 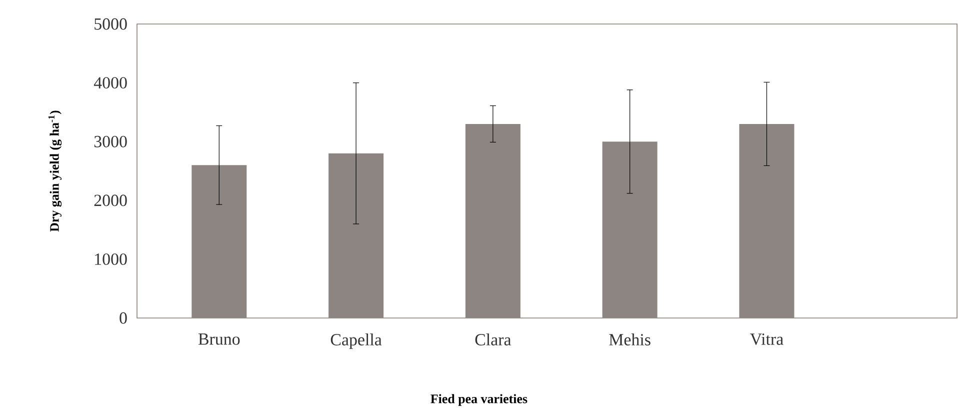 I want to click on x-axis-title: Fied pea varieties, so click(x=479, y=400).